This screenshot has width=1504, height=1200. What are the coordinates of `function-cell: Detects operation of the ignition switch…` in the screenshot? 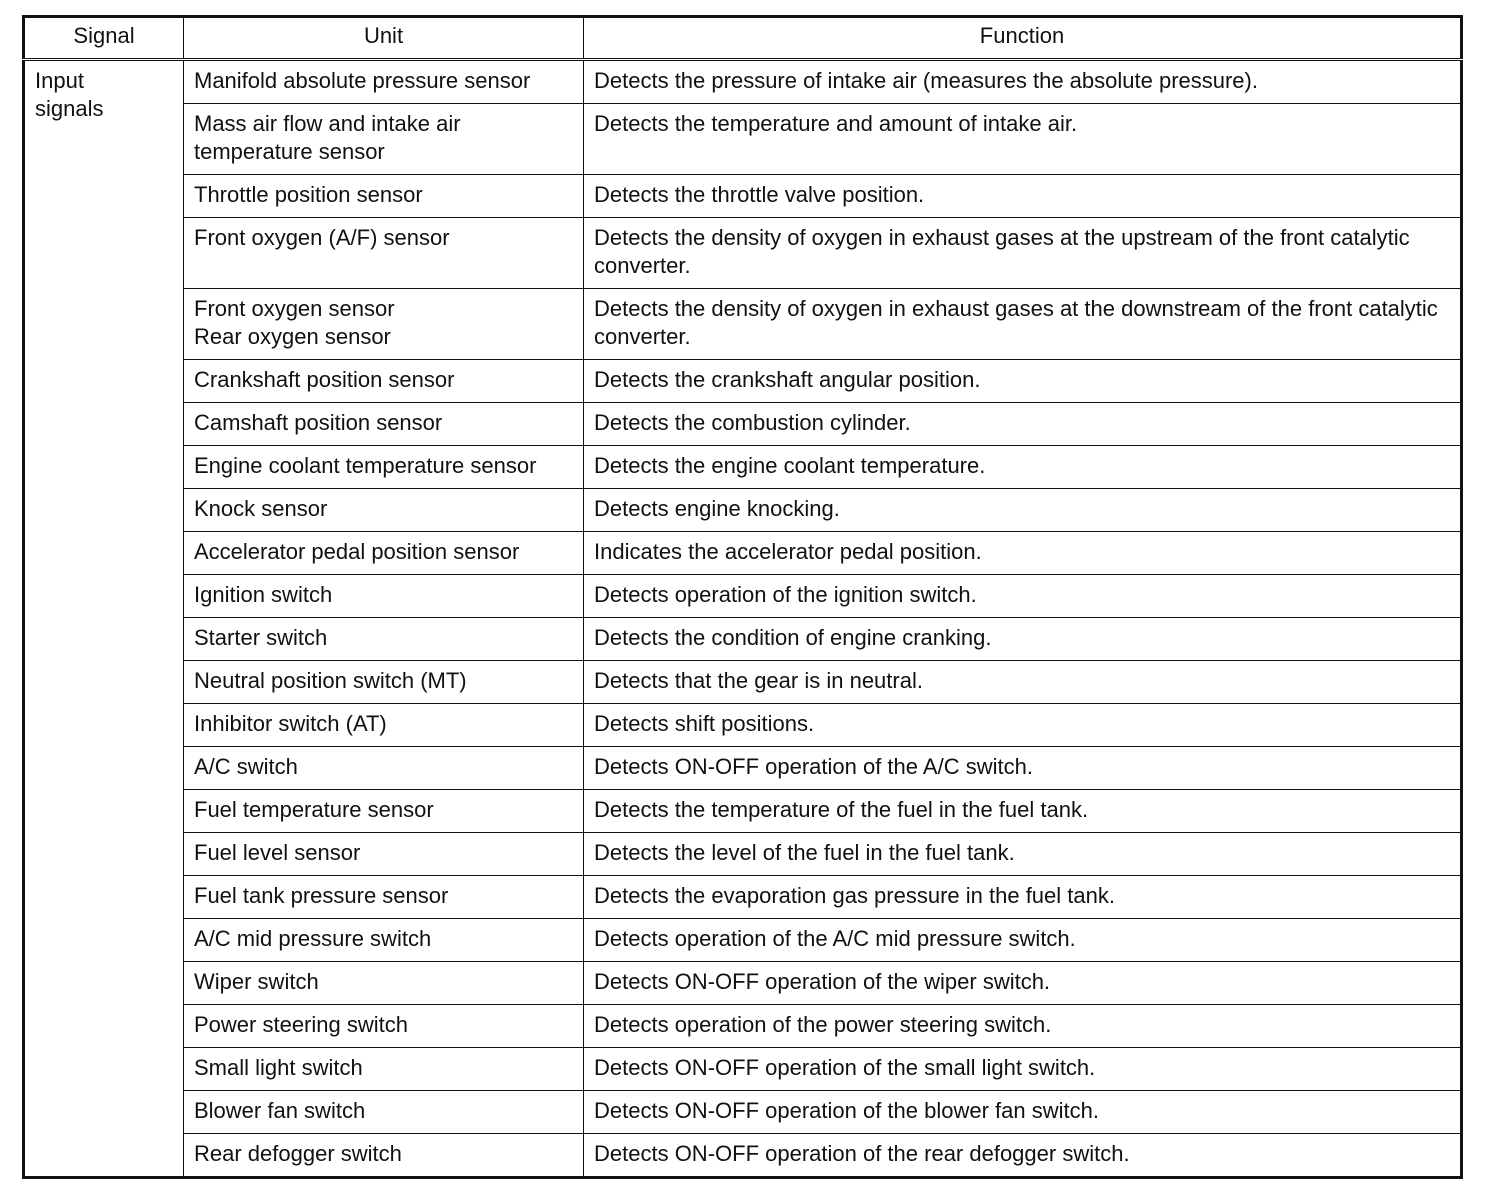 It's located at (1022, 596).